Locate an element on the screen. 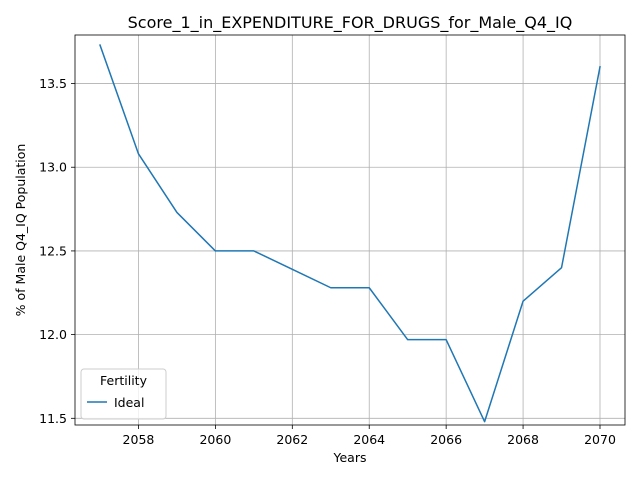 This screenshot has height=484, width=640. y-tick-label: 11.5 is located at coordinates (53, 418).